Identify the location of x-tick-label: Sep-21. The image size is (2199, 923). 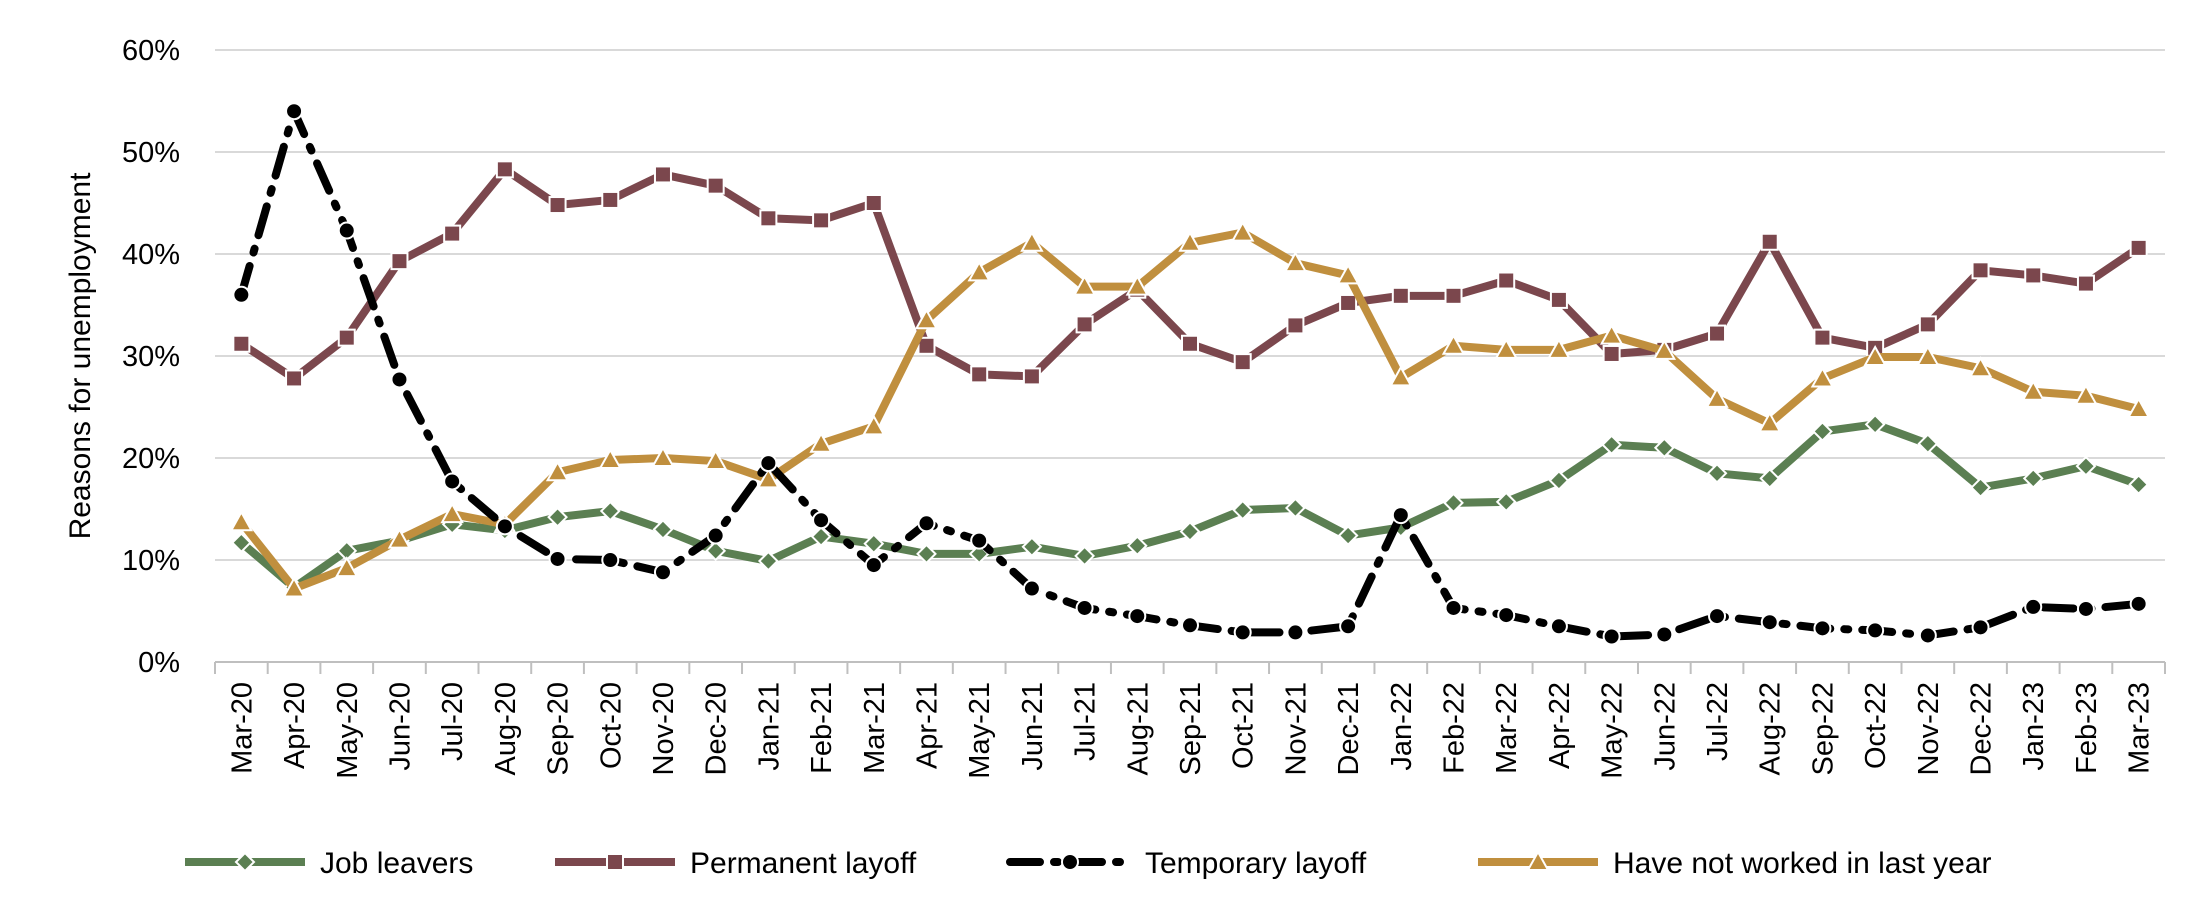
(1191, 729).